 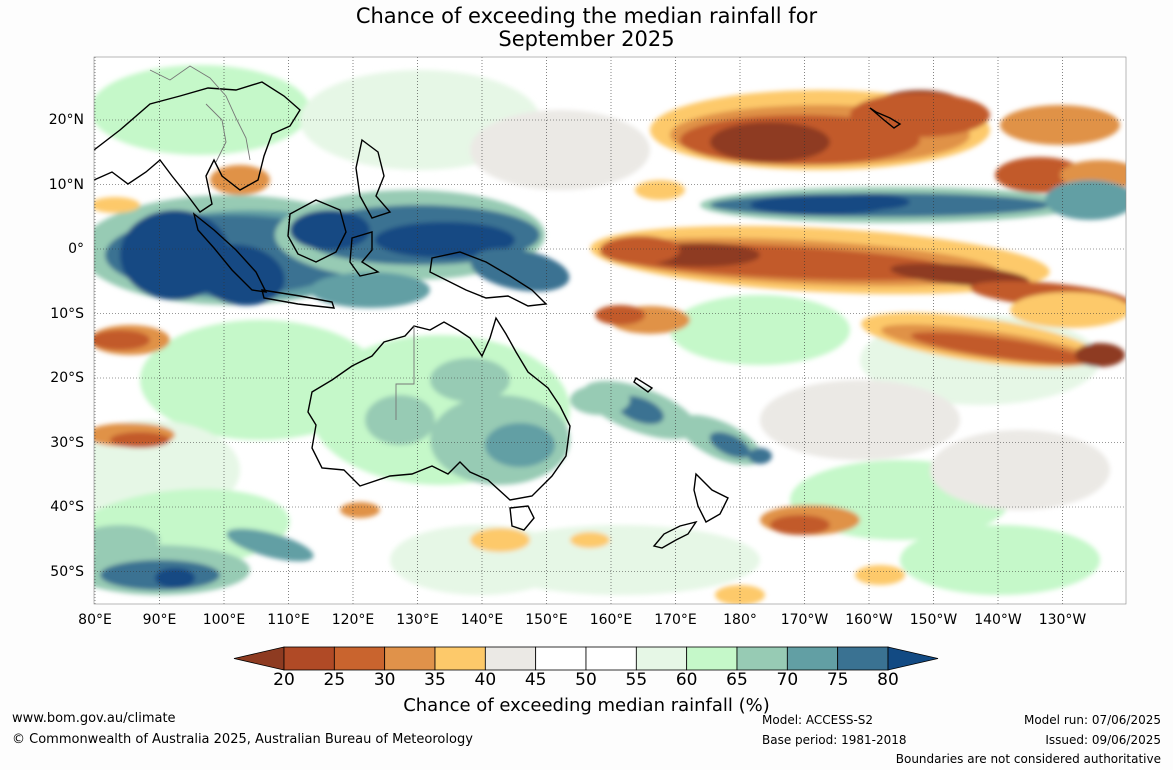 What do you see at coordinates (711, 497) in the screenshot?
I see `new-zealand-north-coastline` at bounding box center [711, 497].